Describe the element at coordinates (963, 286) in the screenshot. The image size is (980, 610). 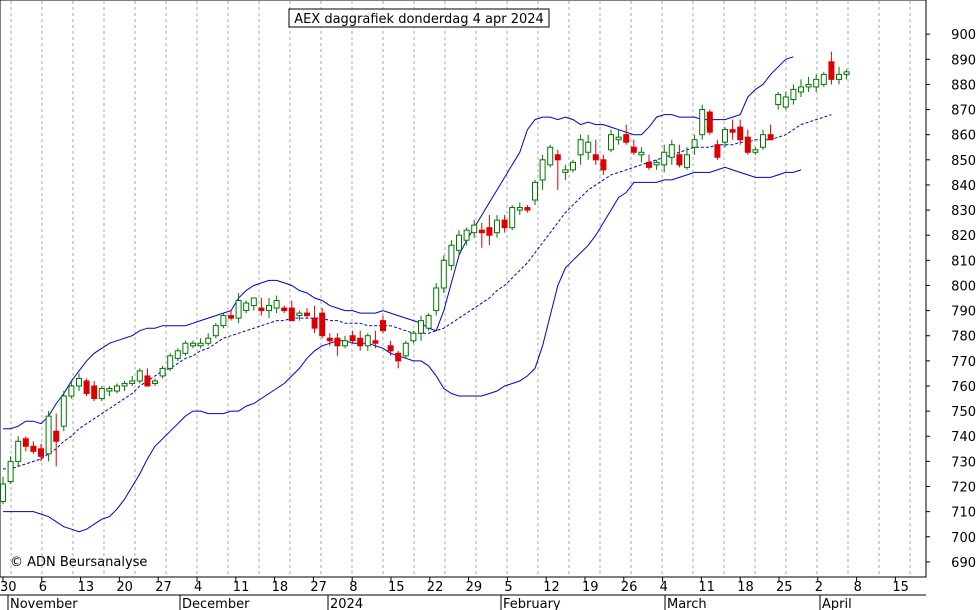
I see `y-tick-label: 800` at that location.